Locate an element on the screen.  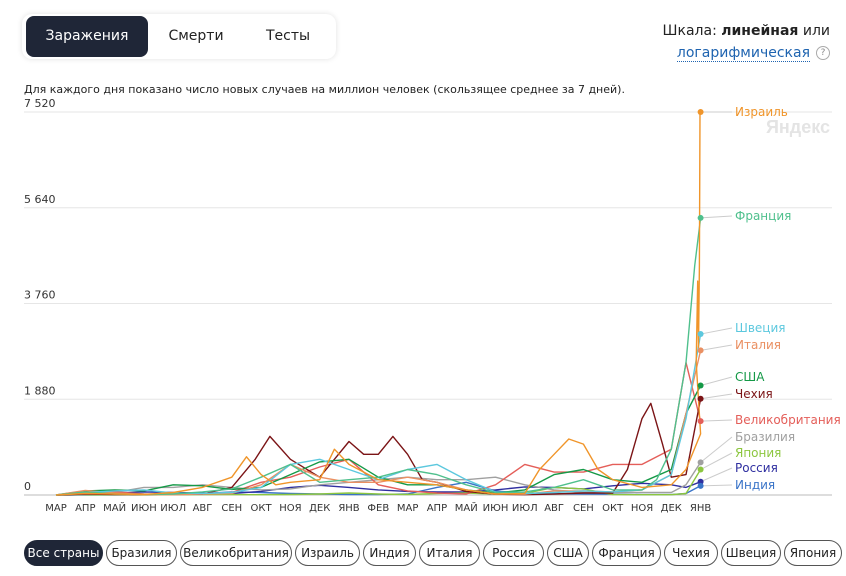
series-end-label: Франция is located at coordinates (763, 216).